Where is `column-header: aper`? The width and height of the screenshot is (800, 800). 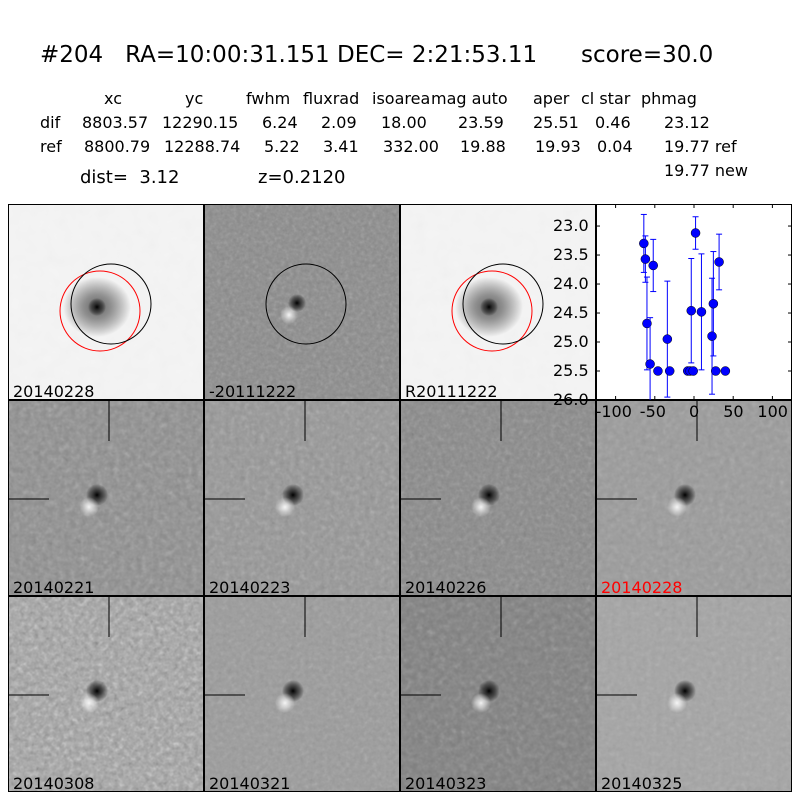
column-header: aper is located at coordinates (551, 98).